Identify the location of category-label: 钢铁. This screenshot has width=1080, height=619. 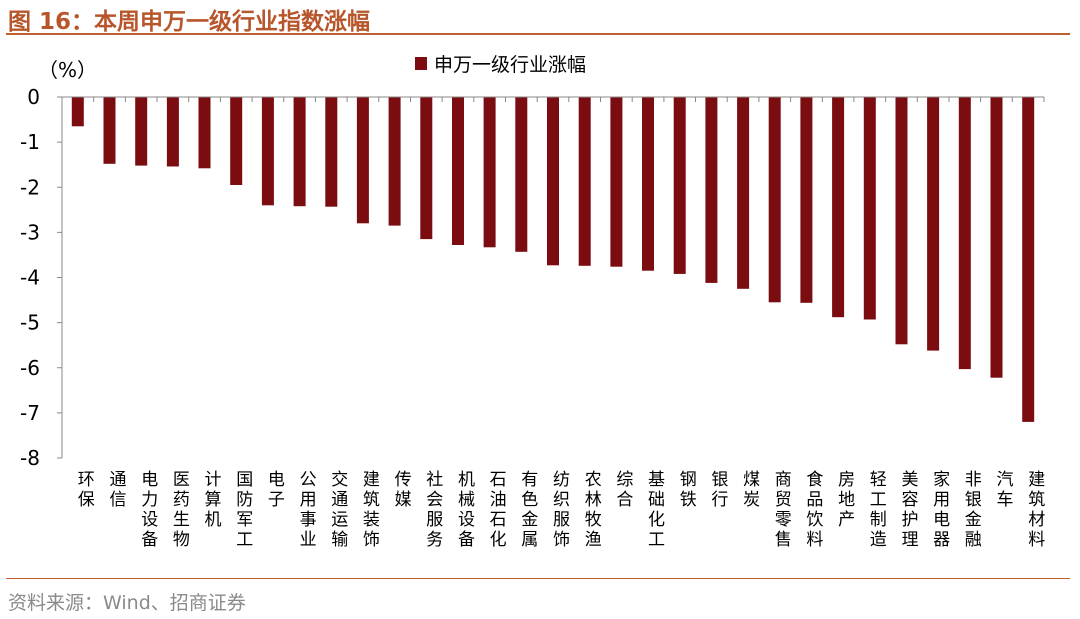
(686, 490).